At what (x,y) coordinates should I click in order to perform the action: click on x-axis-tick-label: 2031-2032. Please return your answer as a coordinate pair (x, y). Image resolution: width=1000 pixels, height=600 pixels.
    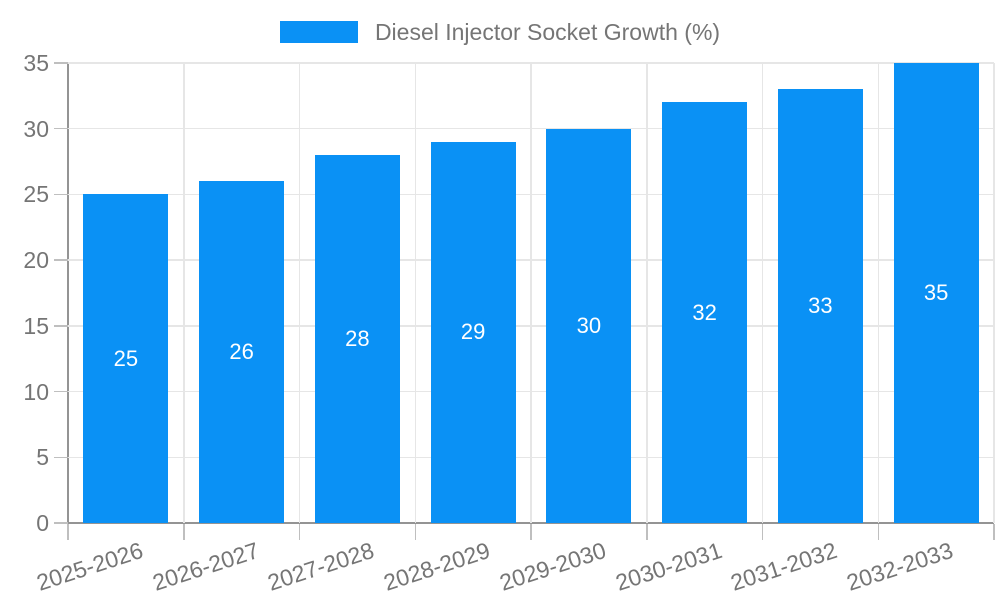
    Looking at the image, I should click on (784, 566).